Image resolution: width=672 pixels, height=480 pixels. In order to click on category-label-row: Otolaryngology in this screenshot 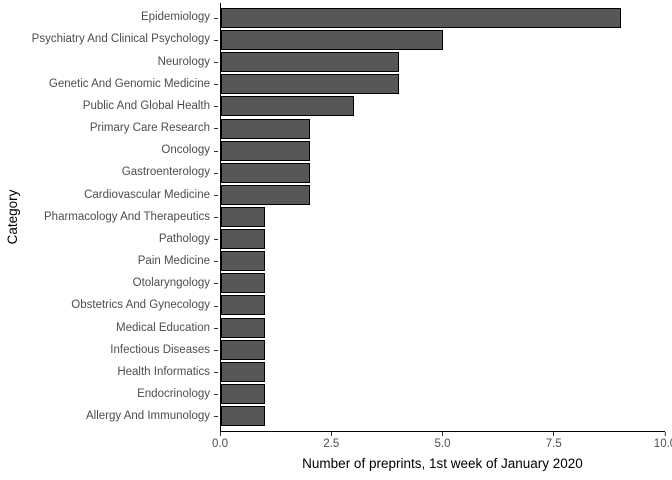, I will do `click(110, 284)`.